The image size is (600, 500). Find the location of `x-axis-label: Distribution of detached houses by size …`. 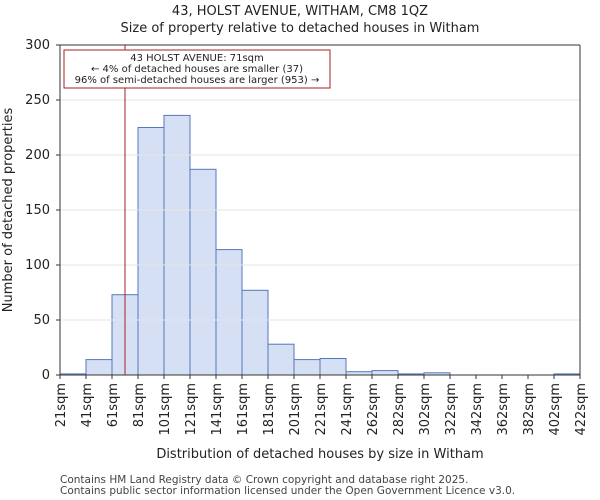

x-axis-label: Distribution of detached houses by size … is located at coordinates (319, 454).